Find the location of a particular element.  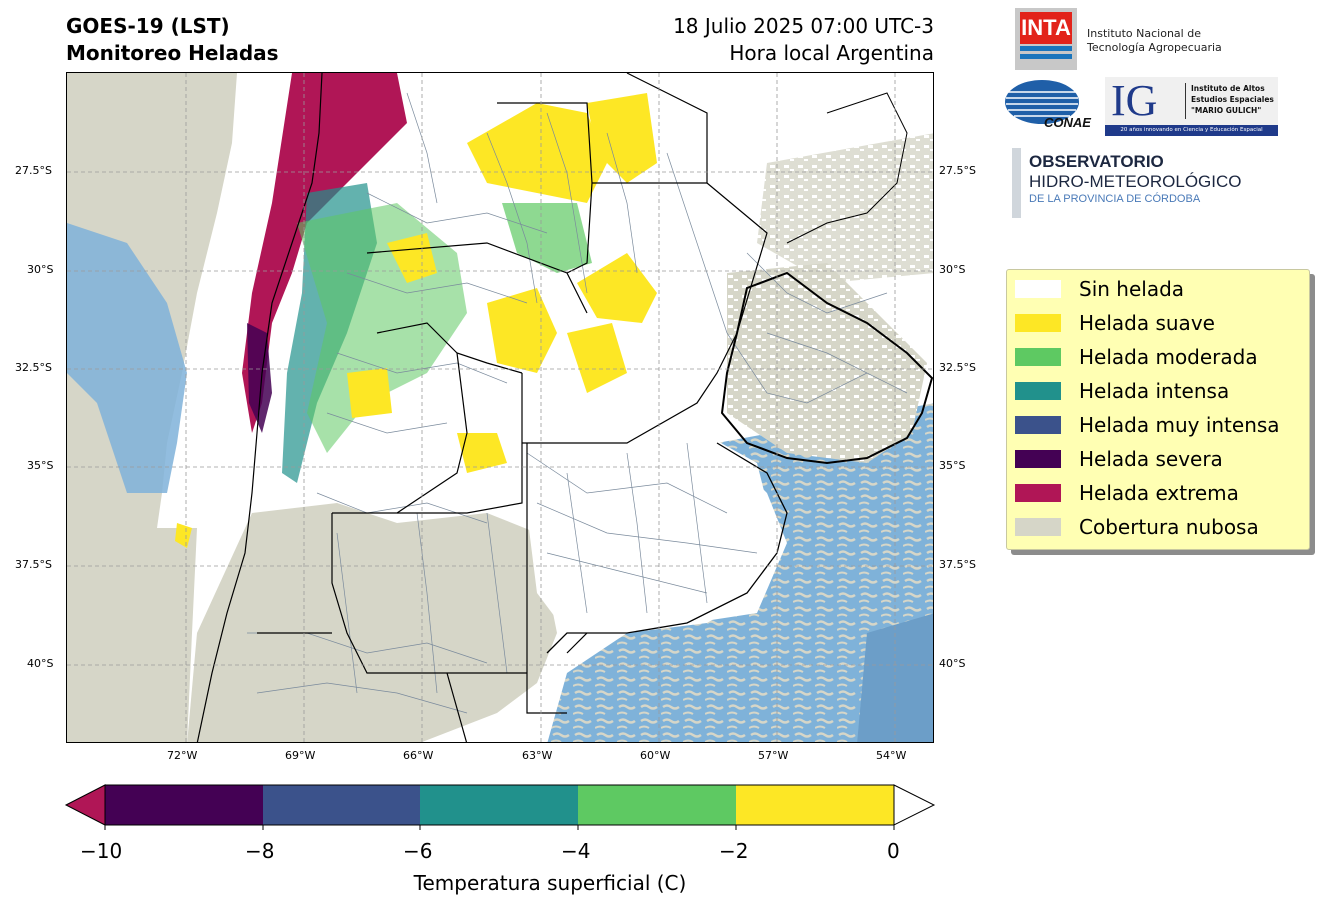

ig-logo-mark: IG is located at coordinates (1134, 100).